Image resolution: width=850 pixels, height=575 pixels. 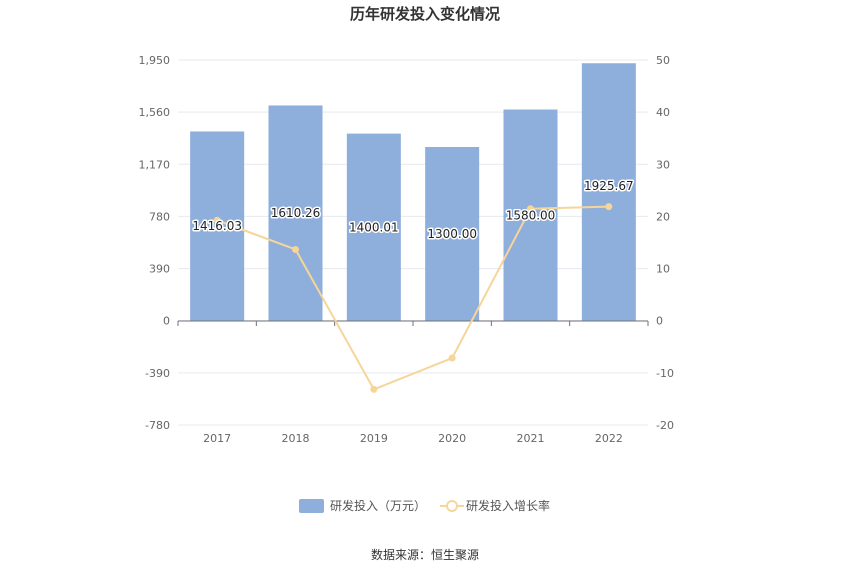 I want to click on right-tick-label: 30, so click(x=663, y=164).